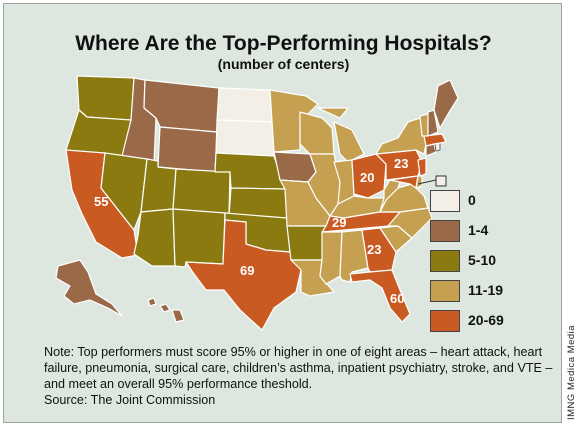  Describe the element at coordinates (245, 105) in the screenshot. I see `state-ND` at that location.